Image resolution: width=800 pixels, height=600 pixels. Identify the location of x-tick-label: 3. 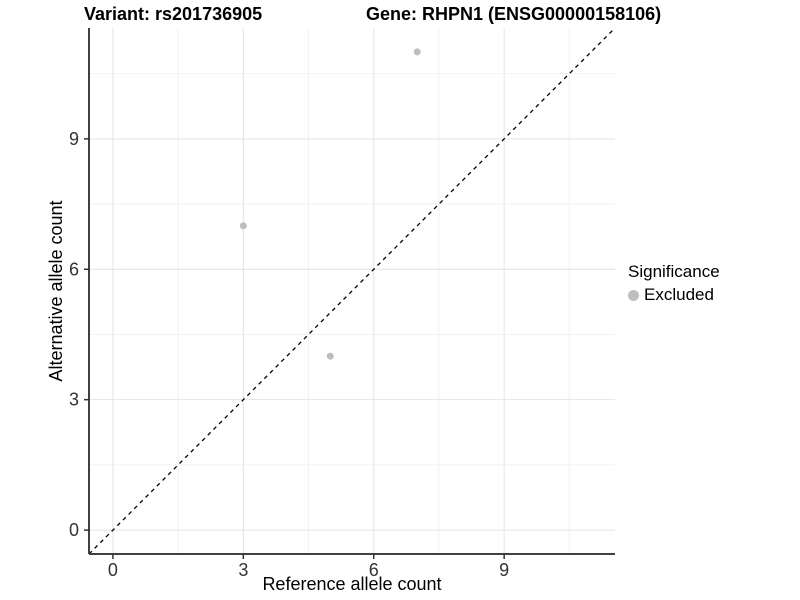
(243, 570).